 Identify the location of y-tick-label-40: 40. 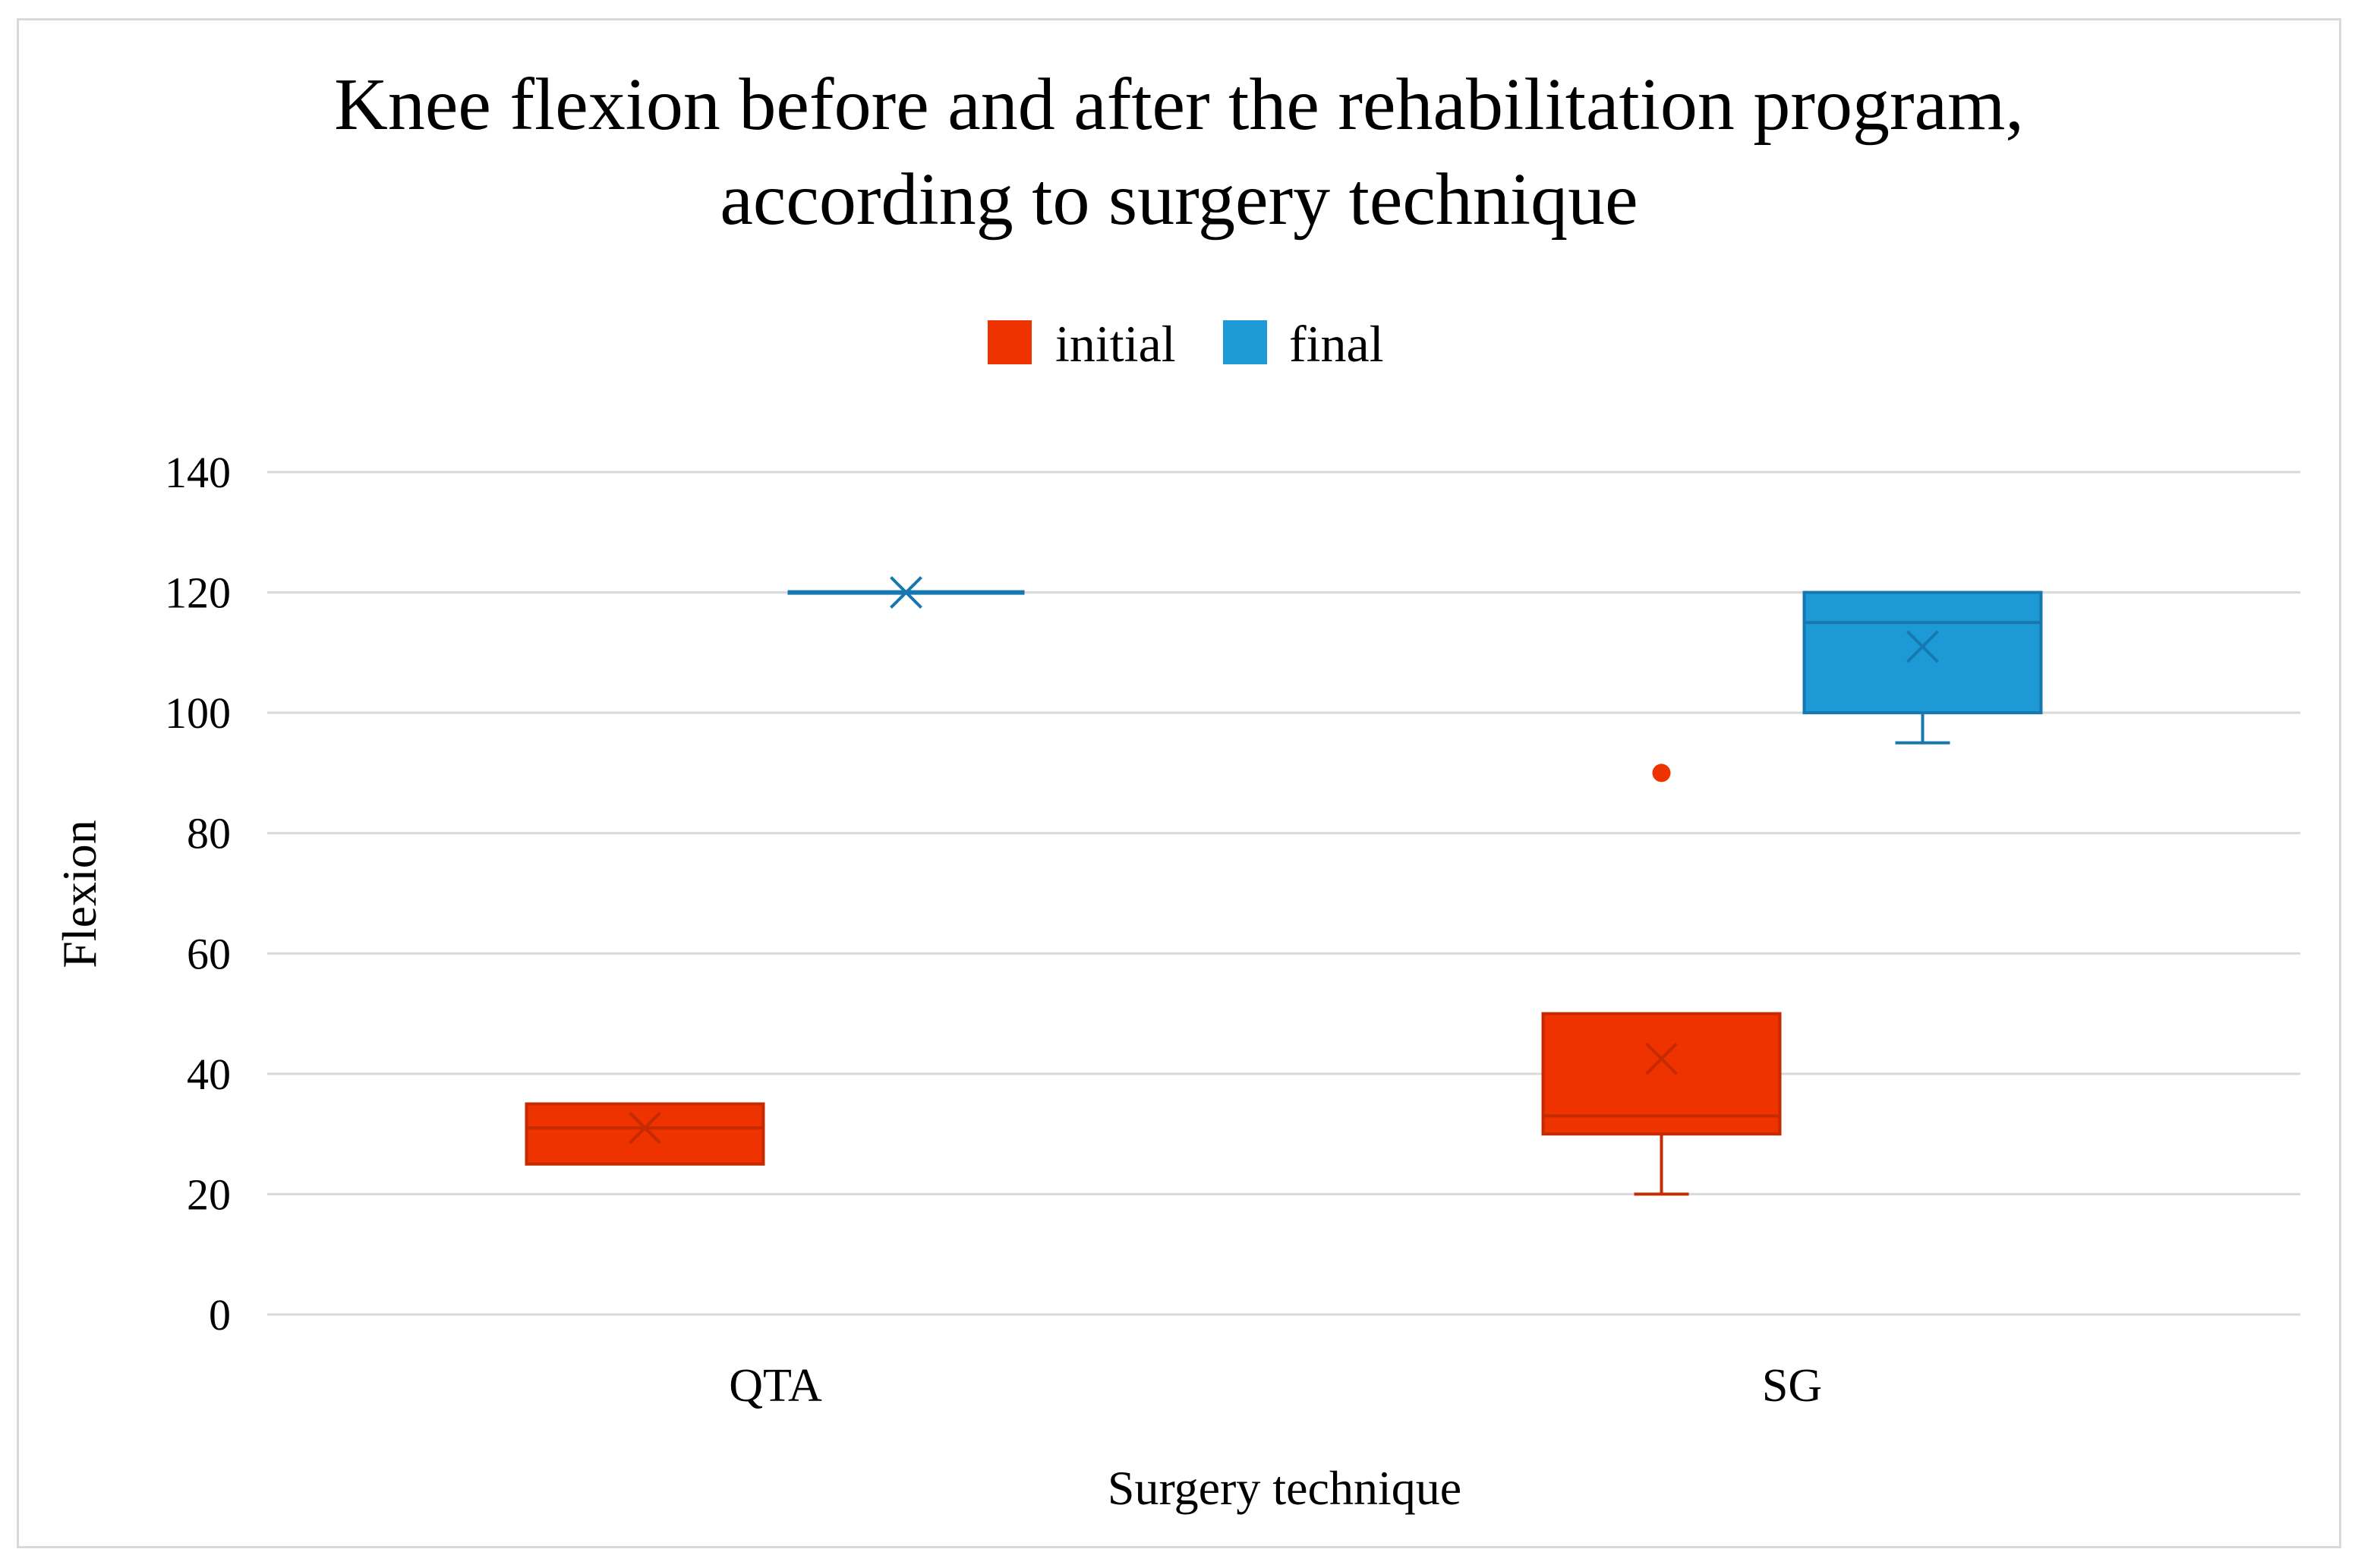
(209, 1074).